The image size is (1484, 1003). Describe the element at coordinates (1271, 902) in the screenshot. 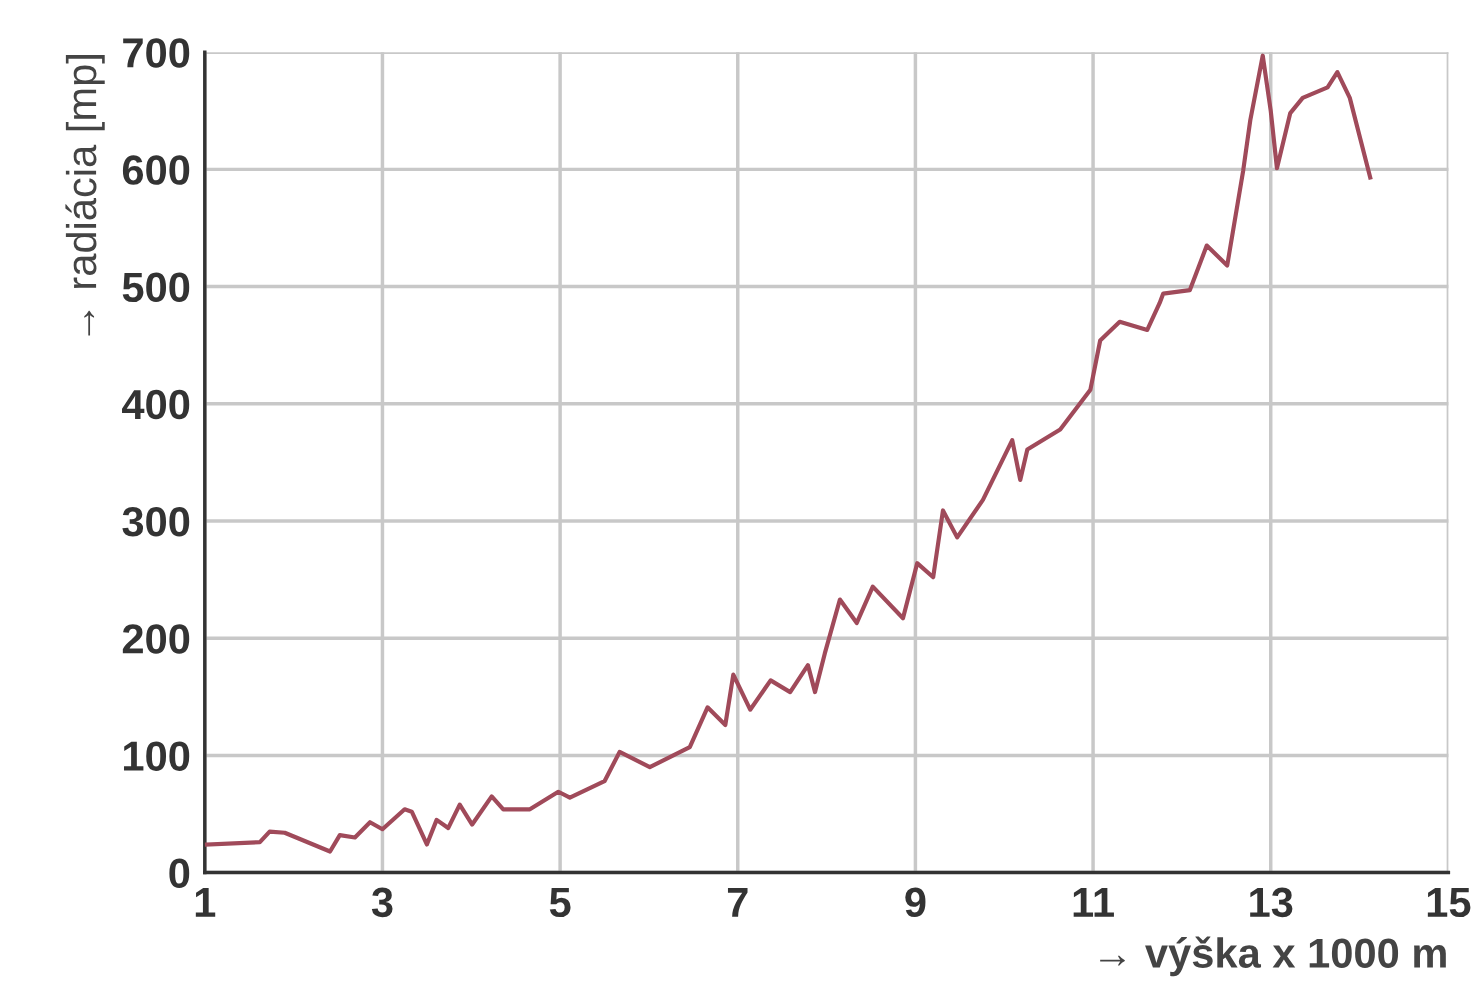

I see `x-tick-label: 13` at that location.